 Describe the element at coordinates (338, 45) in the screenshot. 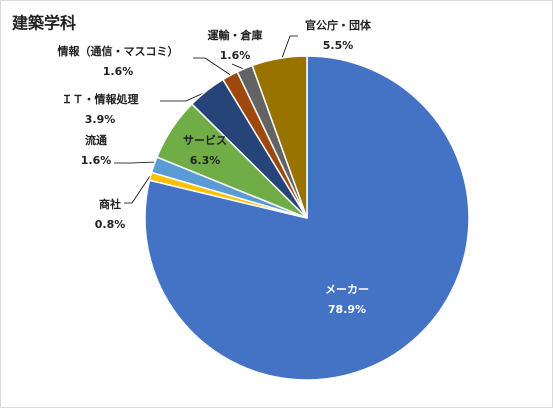

I see `value-label: 5.5%` at that location.